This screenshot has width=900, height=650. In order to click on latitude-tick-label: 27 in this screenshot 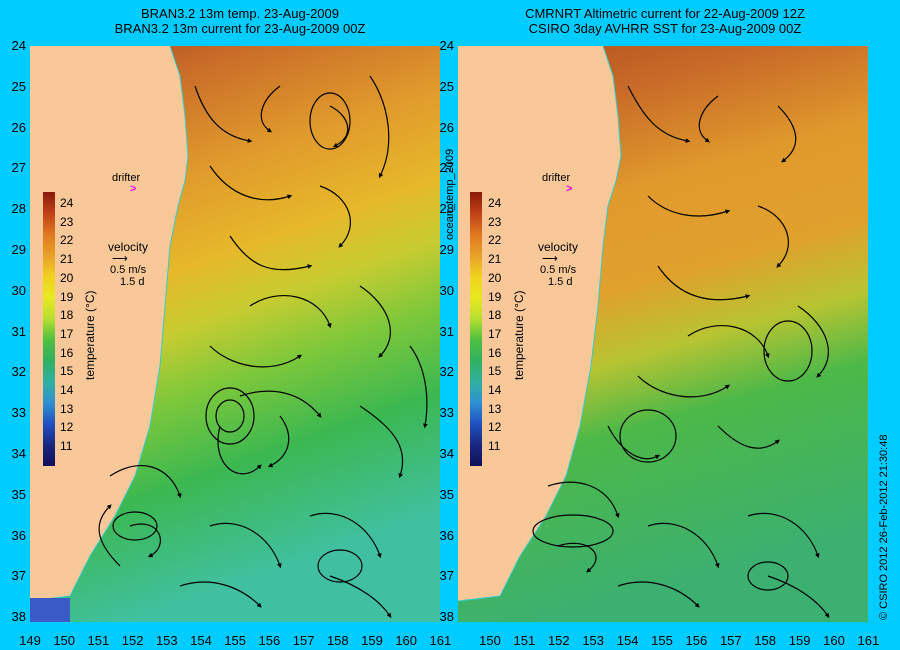, I will do `click(18, 168)`.